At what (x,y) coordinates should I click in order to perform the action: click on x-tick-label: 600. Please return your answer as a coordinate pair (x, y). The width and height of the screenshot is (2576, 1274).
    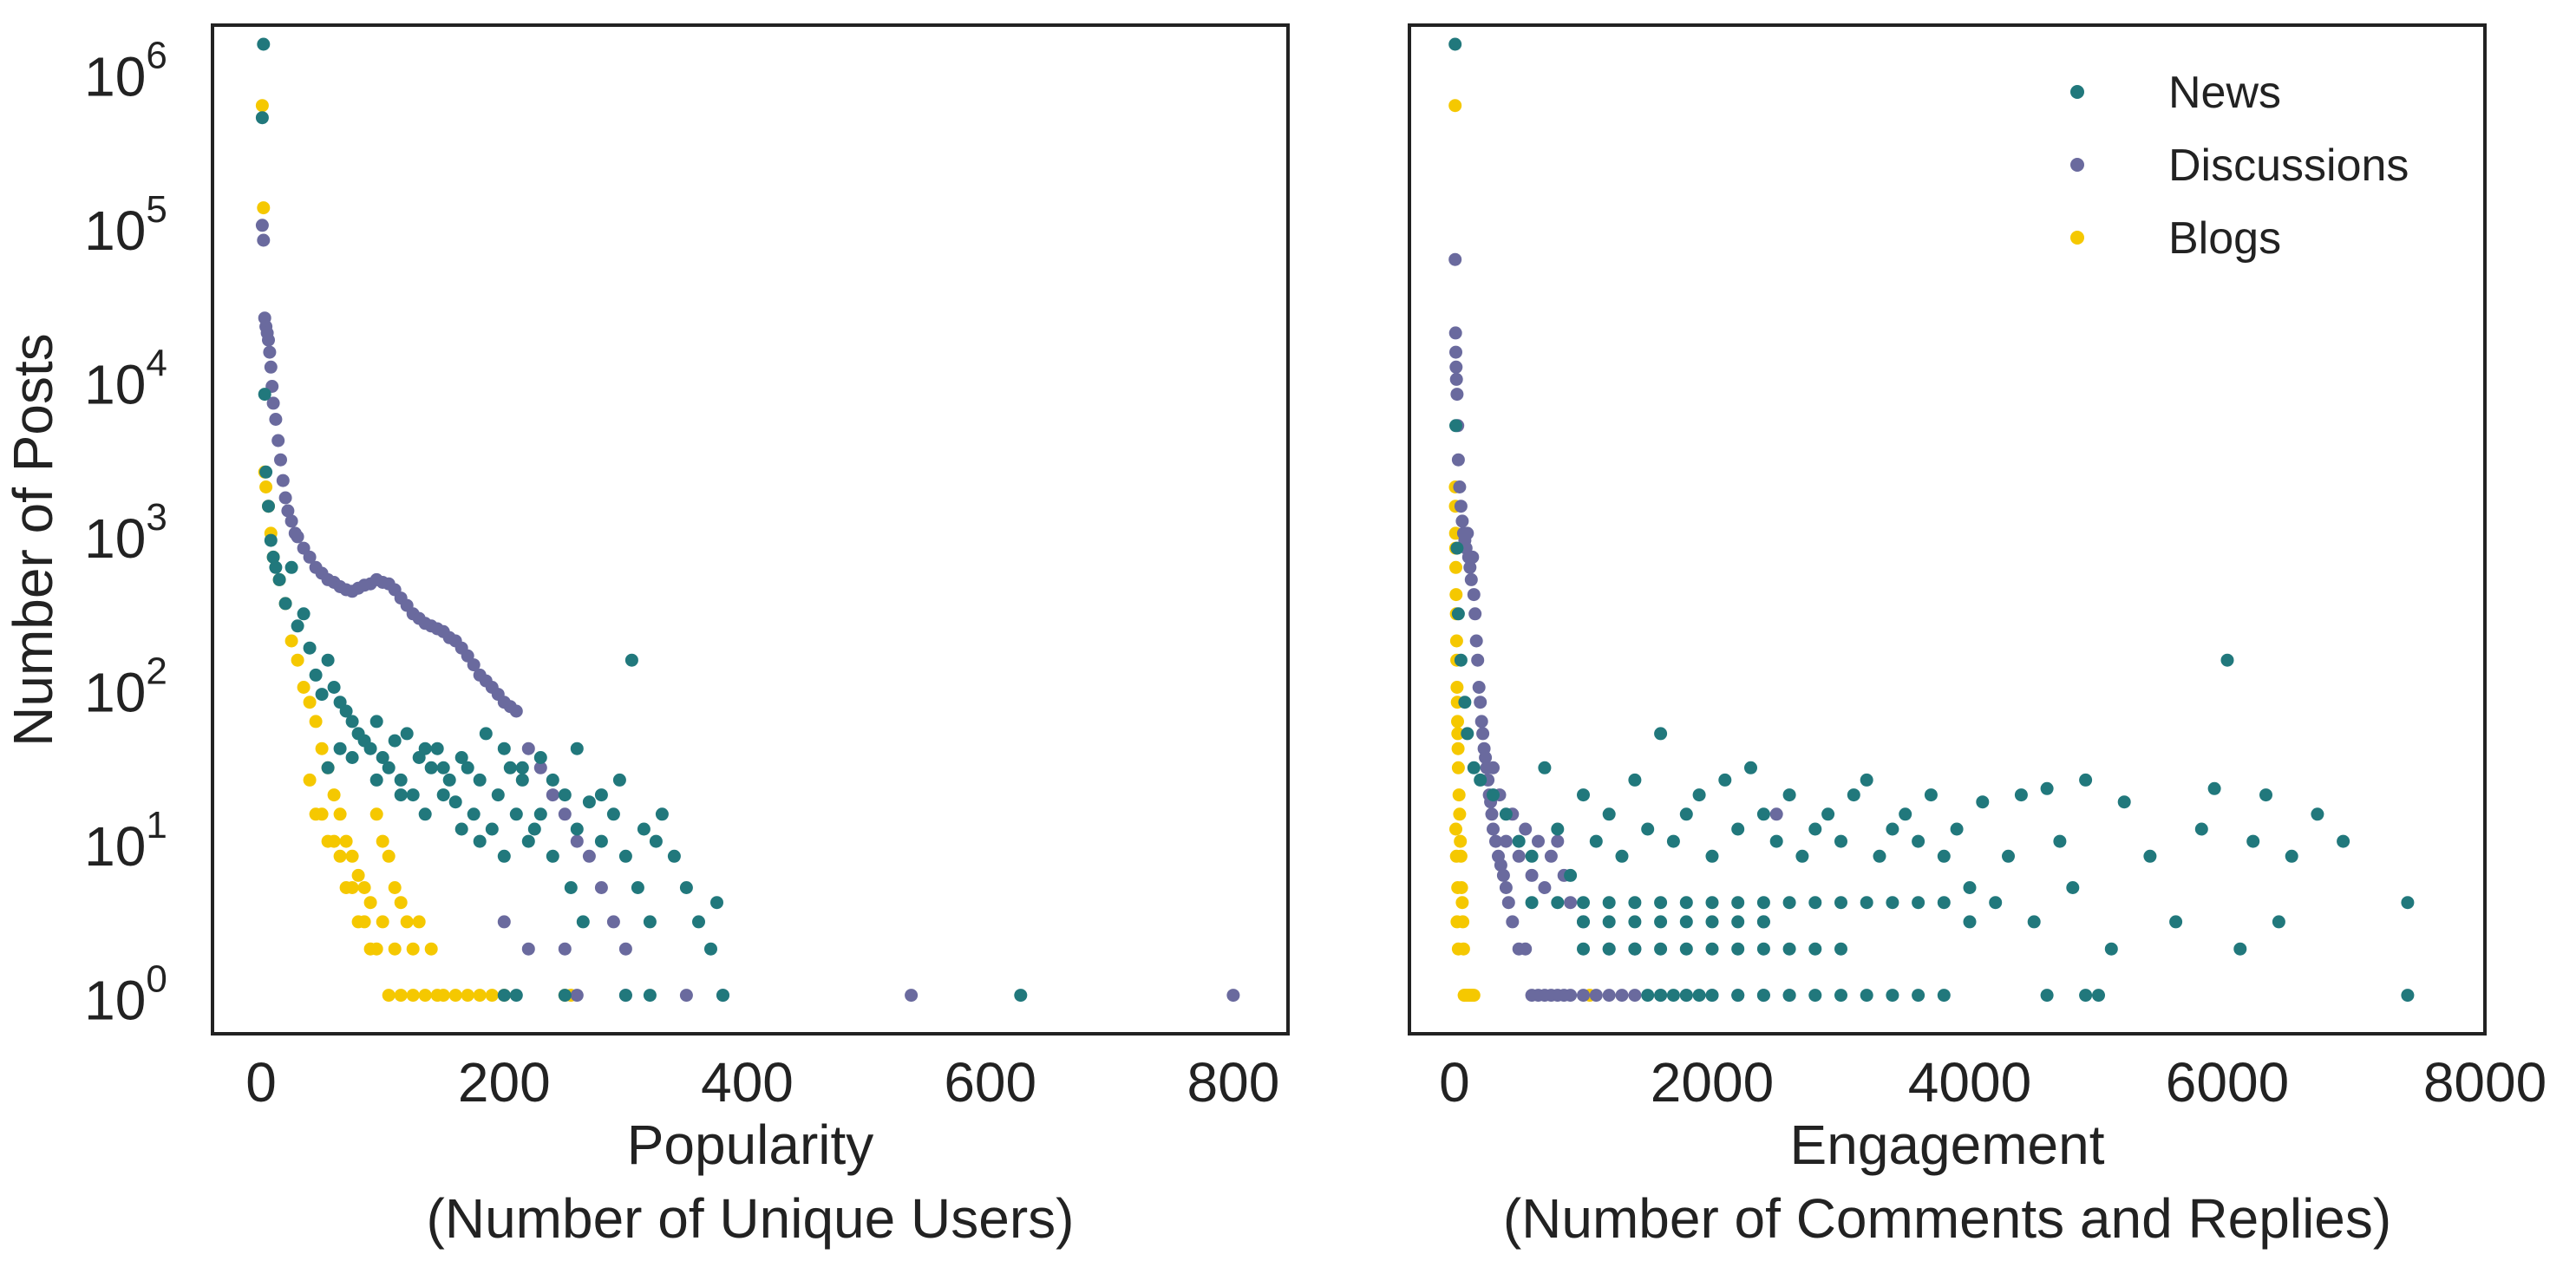
    Looking at the image, I should click on (990, 1082).